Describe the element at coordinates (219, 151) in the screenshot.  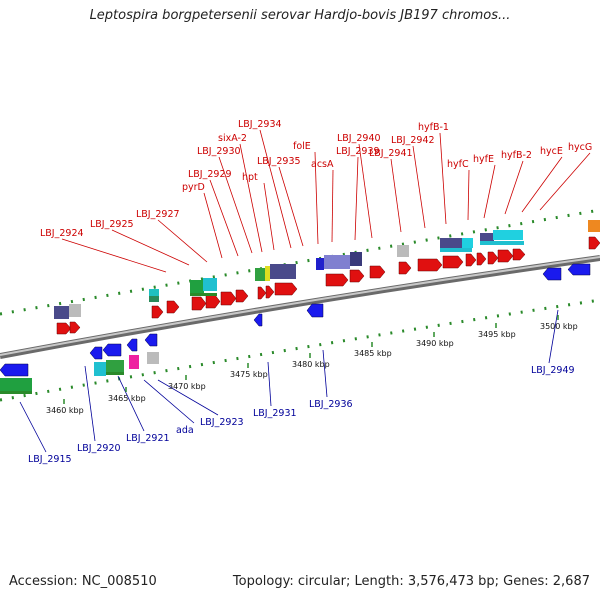
I see `gene-label-lbj_2930: LBJ_2930` at that location.